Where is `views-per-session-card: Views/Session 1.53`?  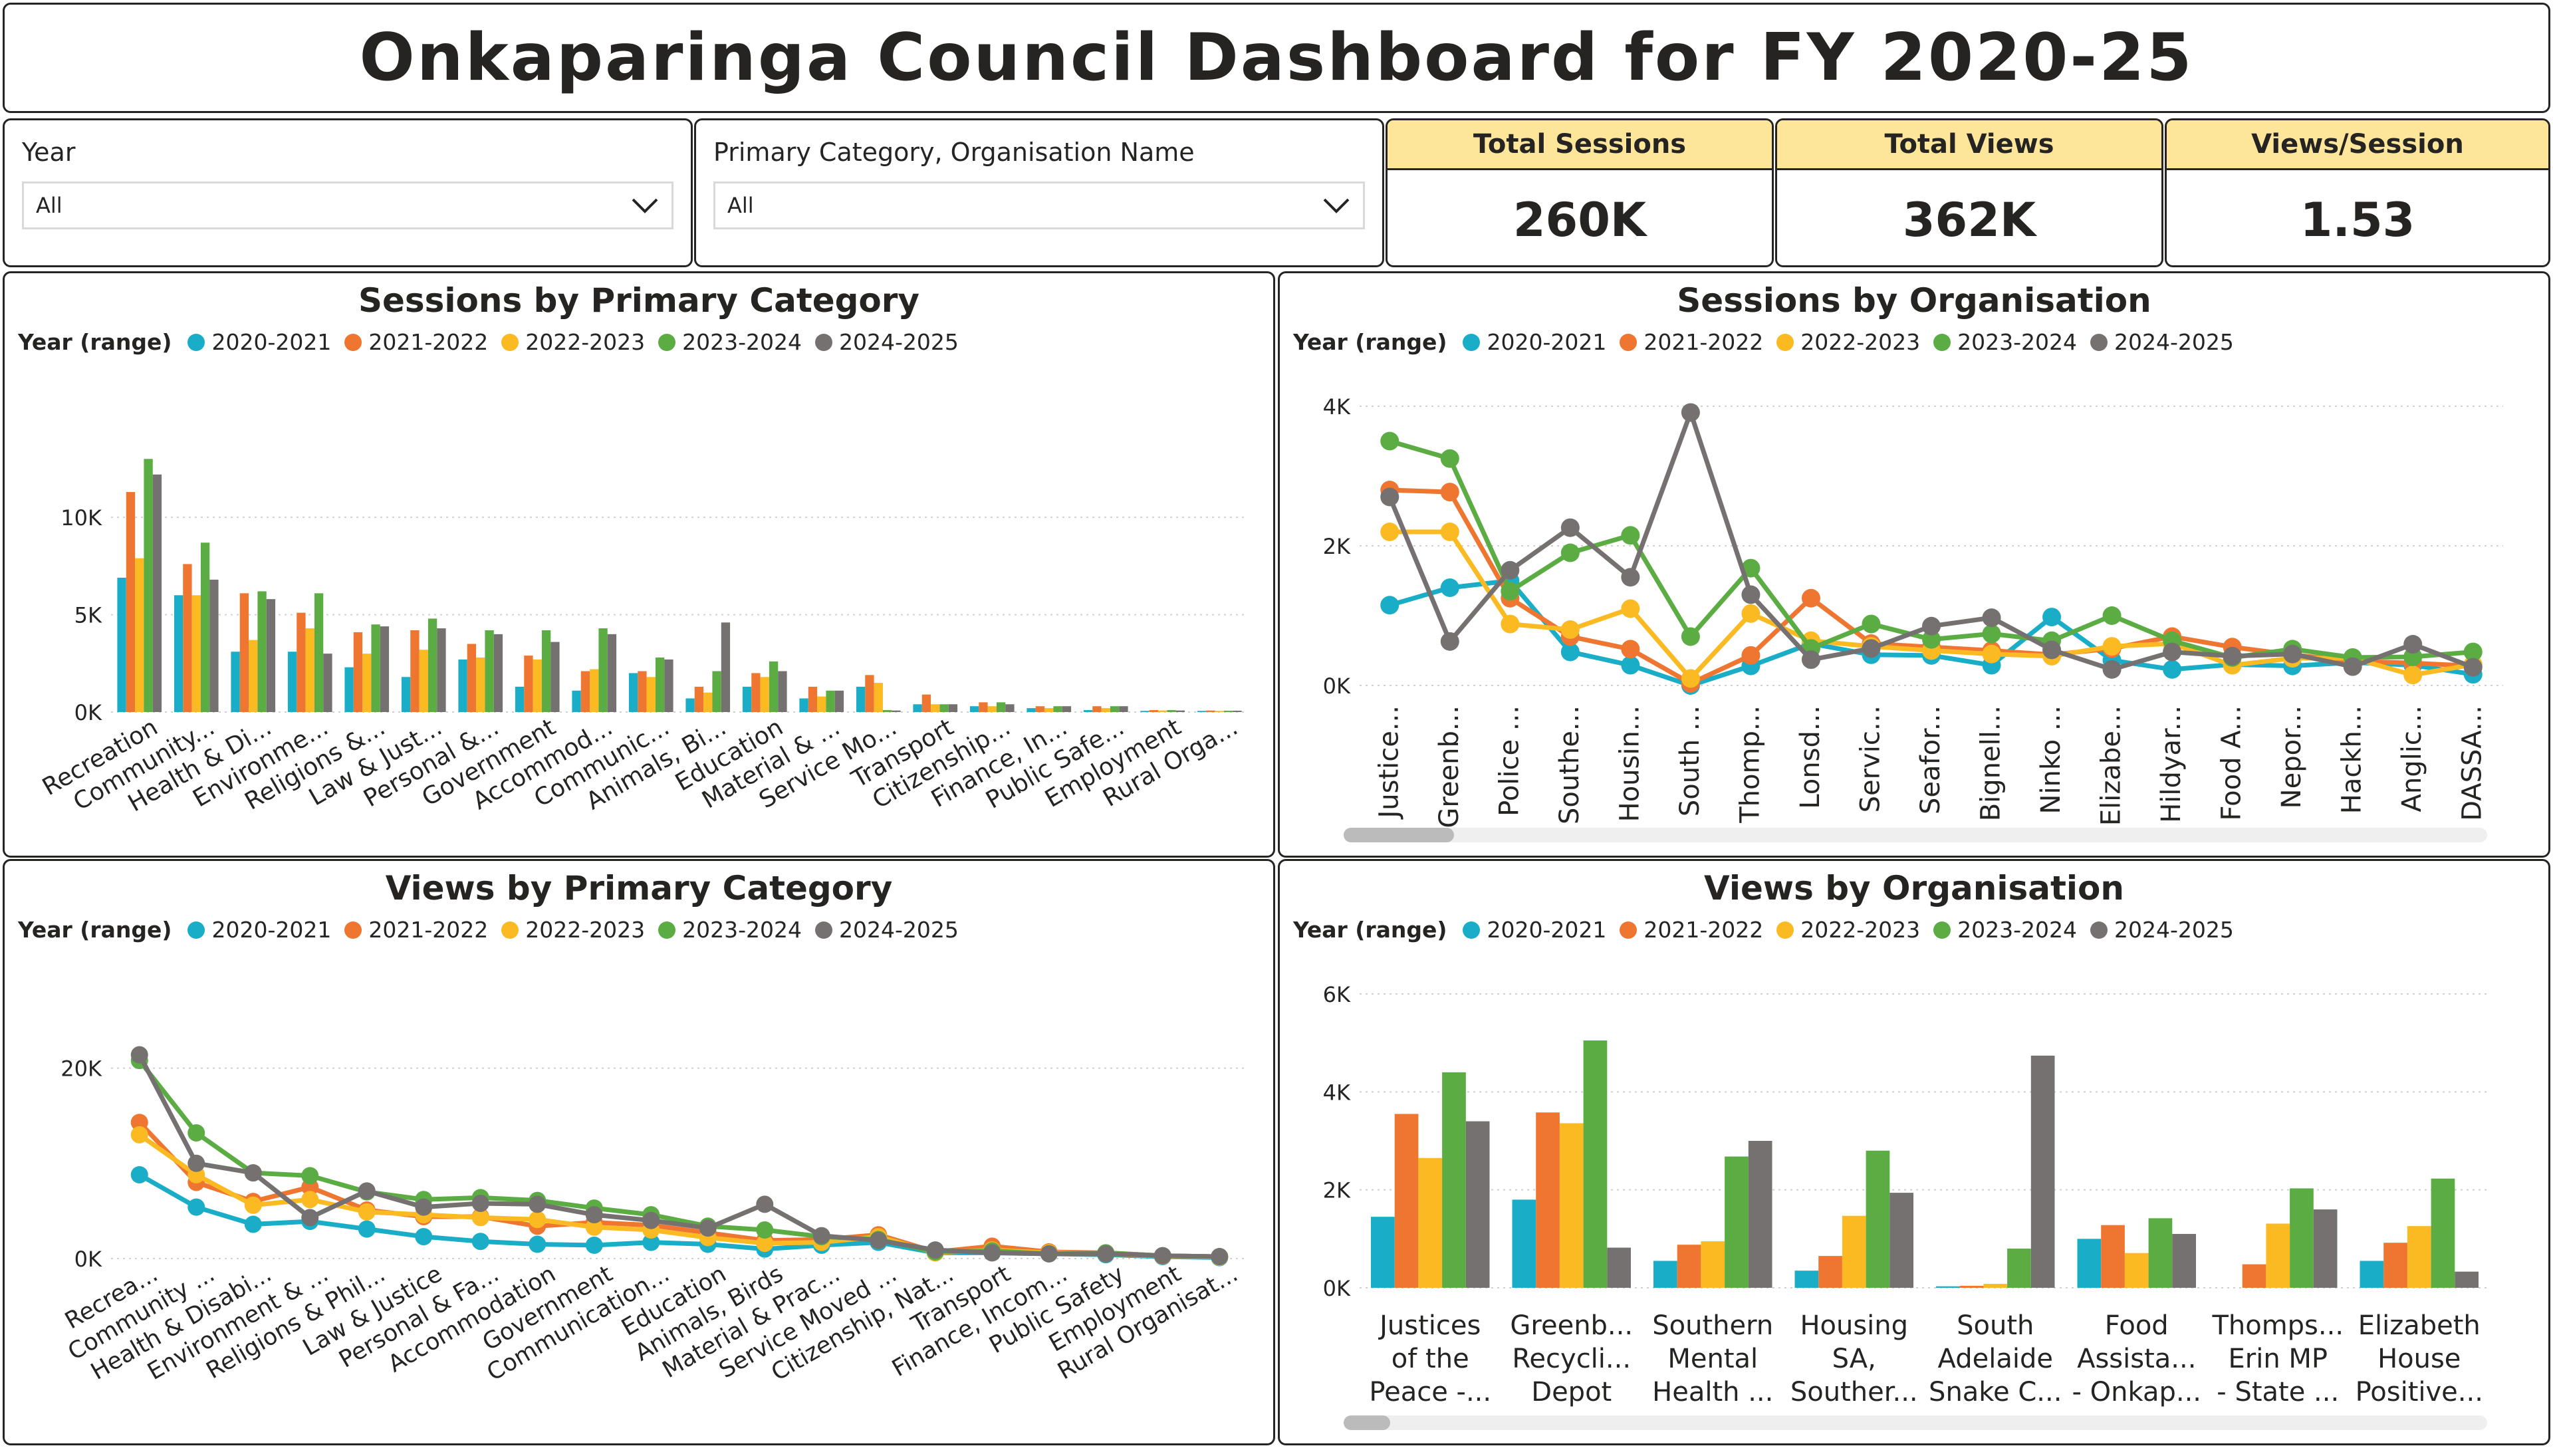 views-per-session-card: Views/Session 1.53 is located at coordinates (2357, 192).